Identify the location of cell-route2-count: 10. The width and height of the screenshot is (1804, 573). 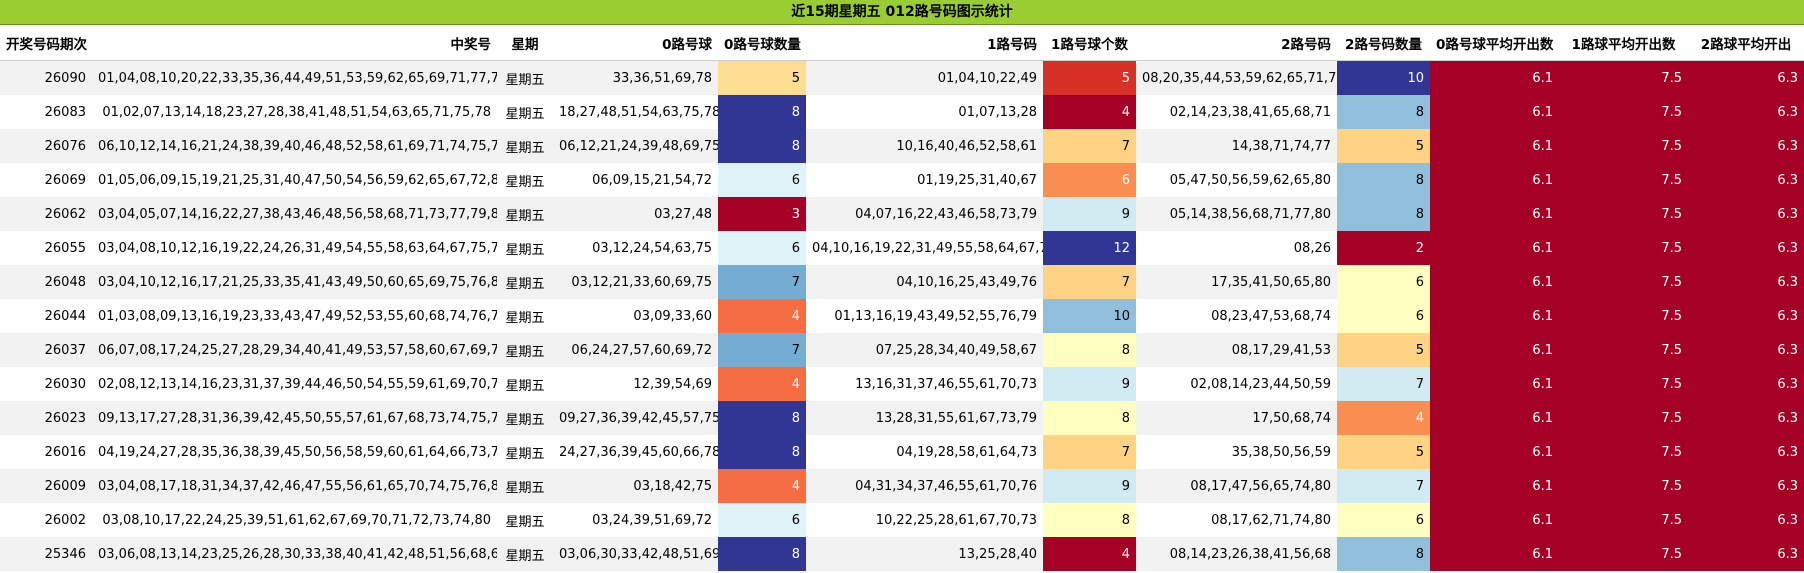
(1383, 77).